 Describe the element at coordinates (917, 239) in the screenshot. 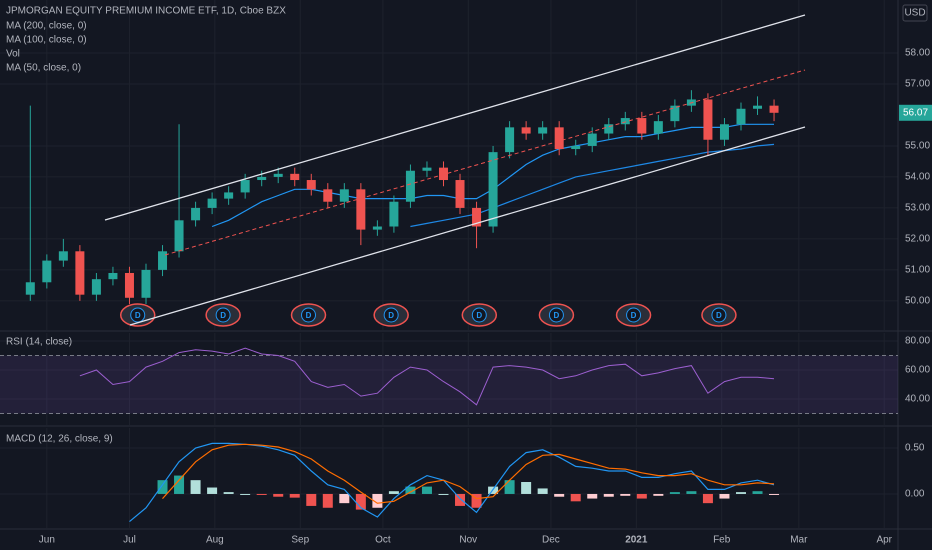

I see `y-tick-label: 52.00` at that location.